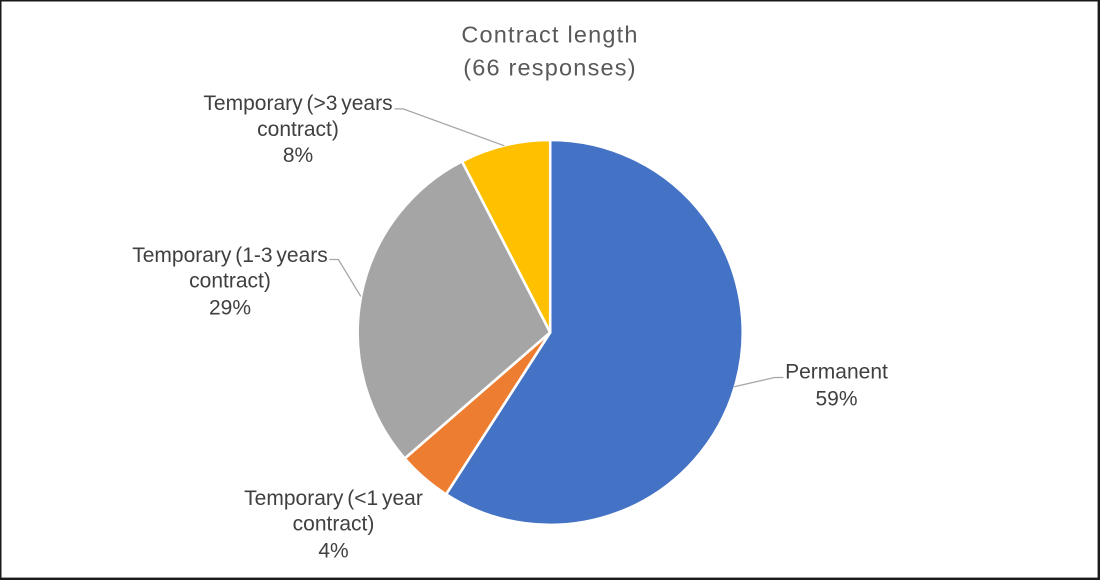 The image size is (1100, 580). Describe the element at coordinates (230, 255) in the screenshot. I see `svg-text: Temporary (1-3 years` at that location.